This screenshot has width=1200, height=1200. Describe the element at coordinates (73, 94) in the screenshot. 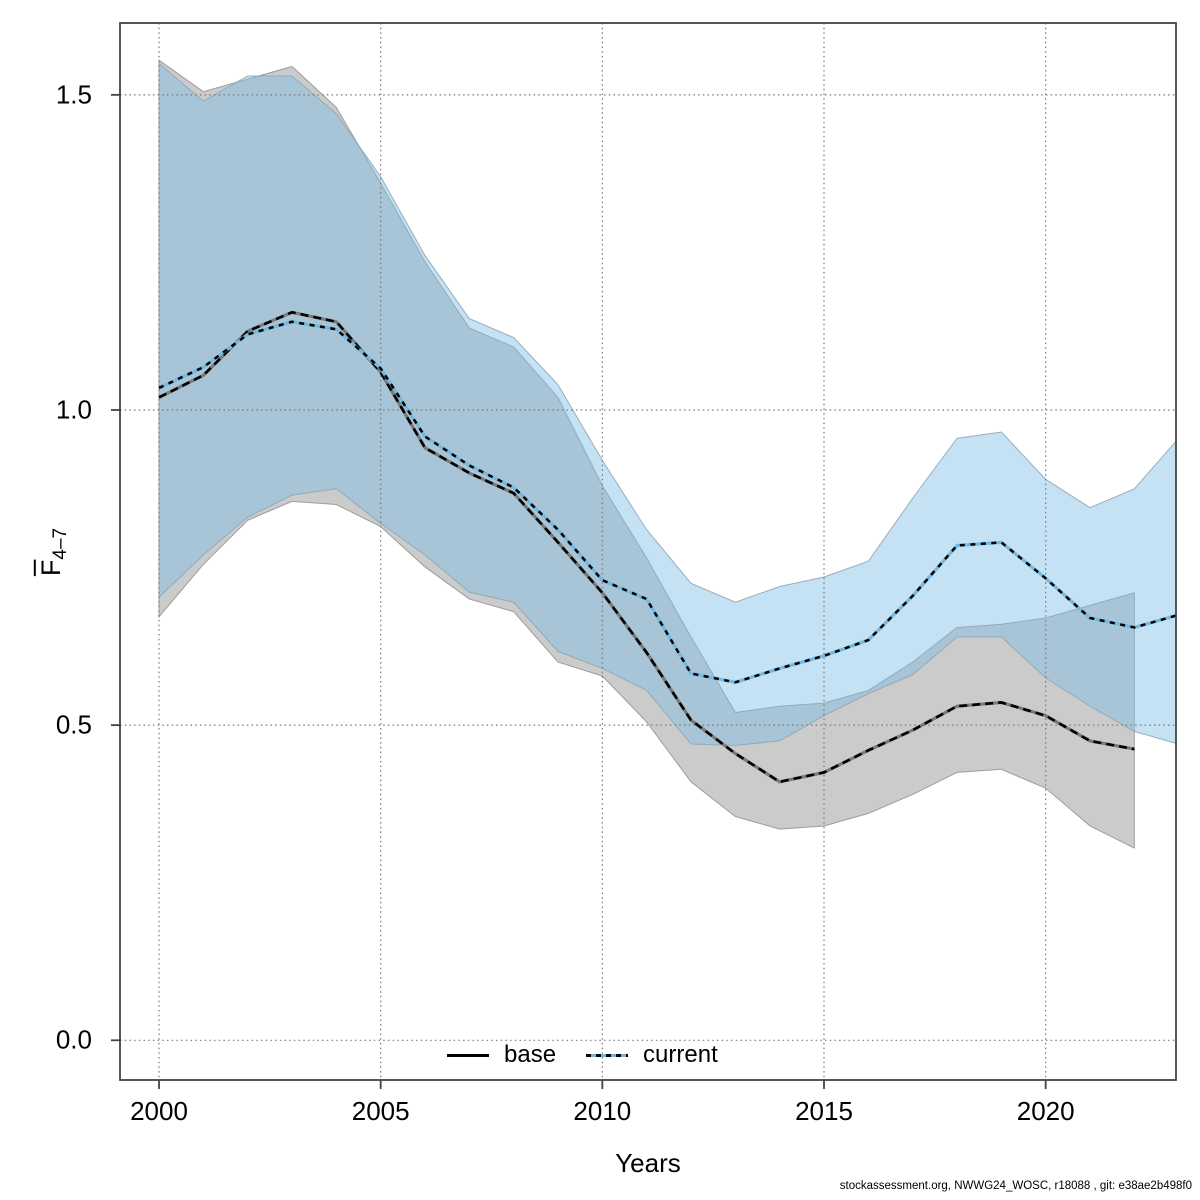

I see `y-tick-label: 1.5` at that location.